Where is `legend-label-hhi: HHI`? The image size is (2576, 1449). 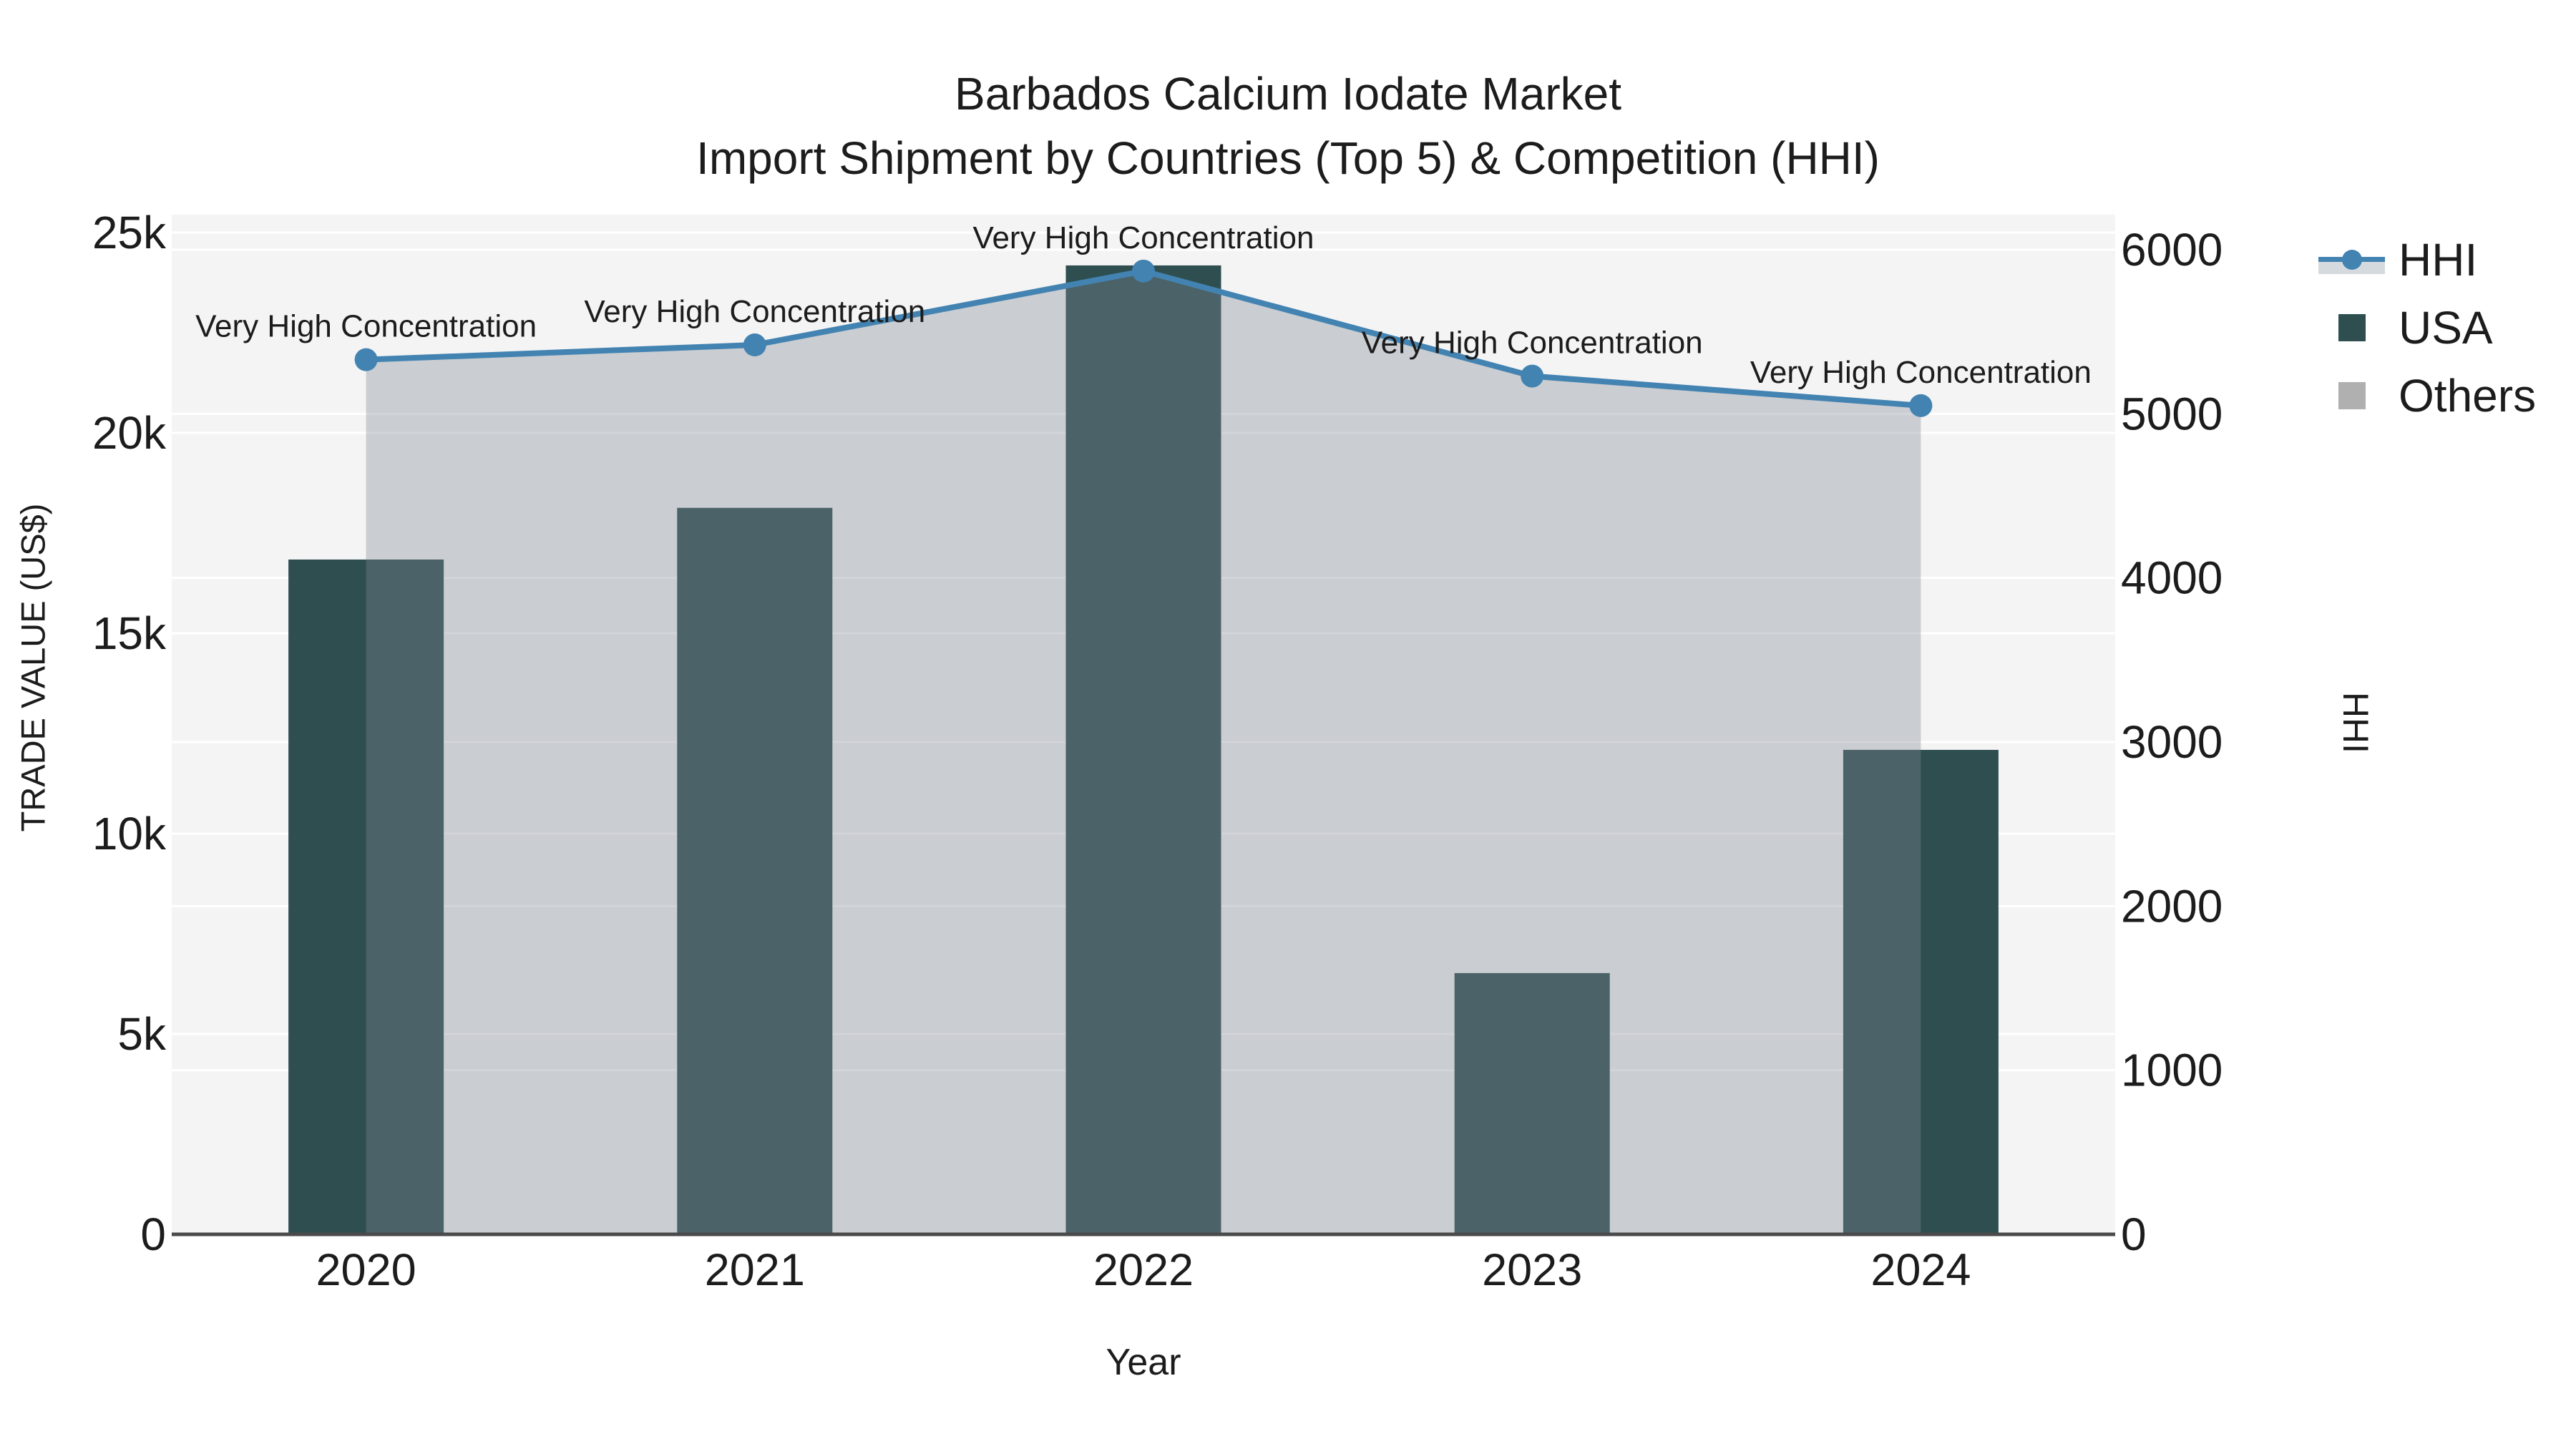
legend-label-hhi: HHI is located at coordinates (2438, 260).